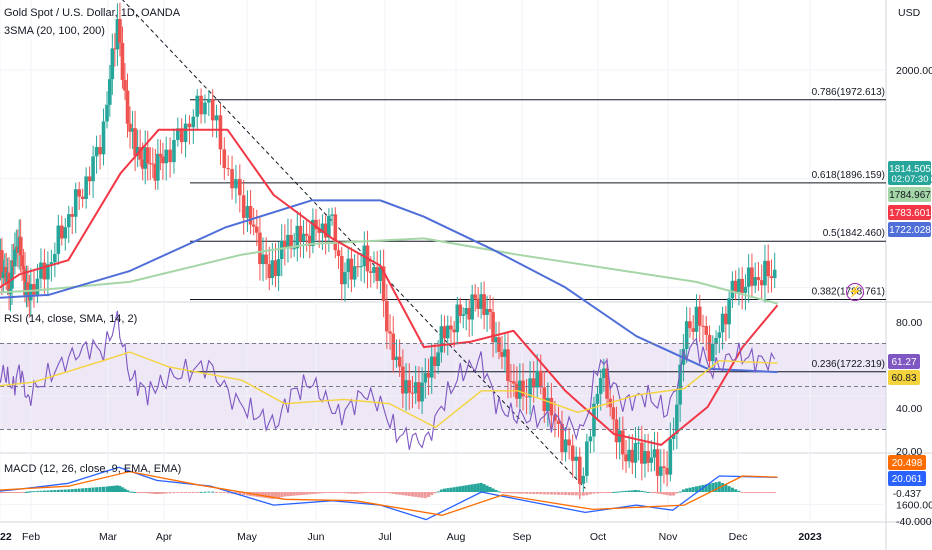 The height and width of the screenshot is (550, 932). What do you see at coordinates (907, 493) in the screenshot?
I see `macd-badge` at bounding box center [907, 493].